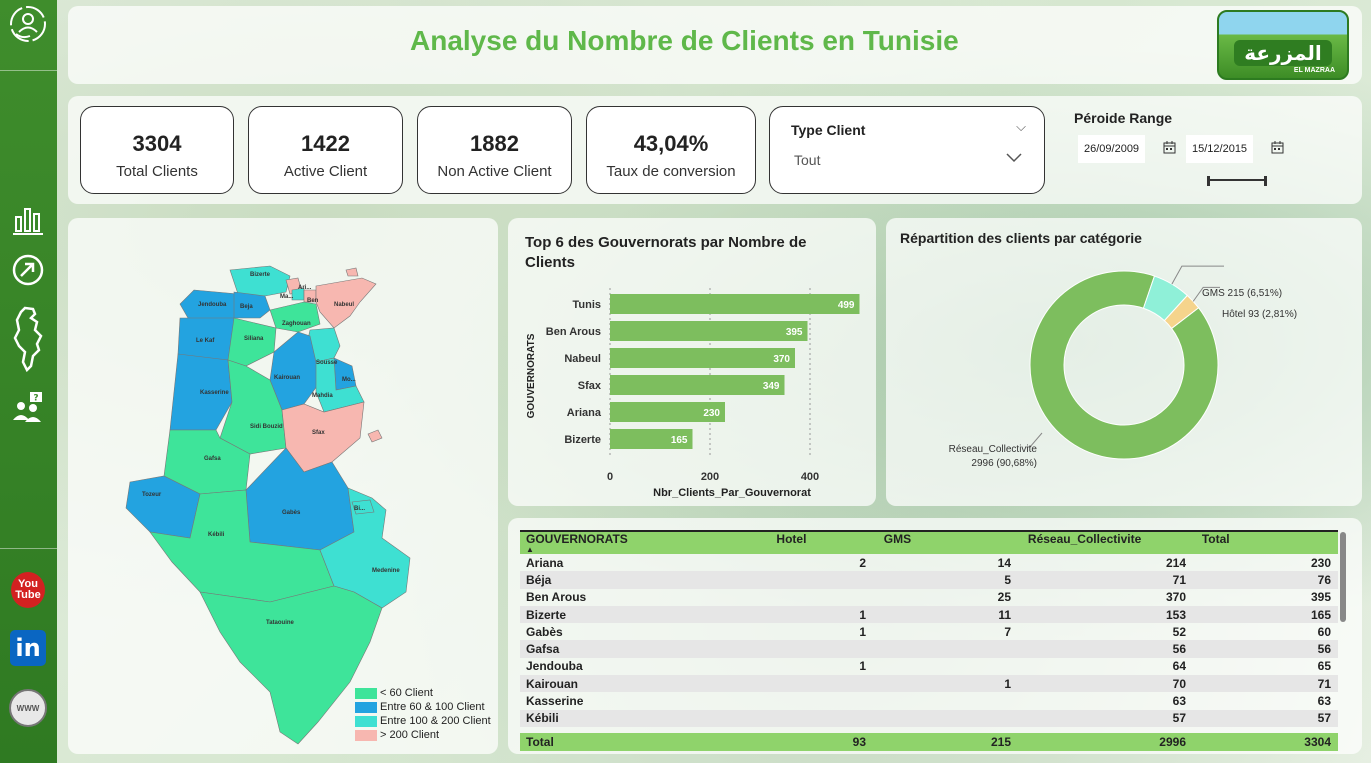 This screenshot has width=1371, height=763. I want to click on users-question-icon: ?, so click(28, 408).